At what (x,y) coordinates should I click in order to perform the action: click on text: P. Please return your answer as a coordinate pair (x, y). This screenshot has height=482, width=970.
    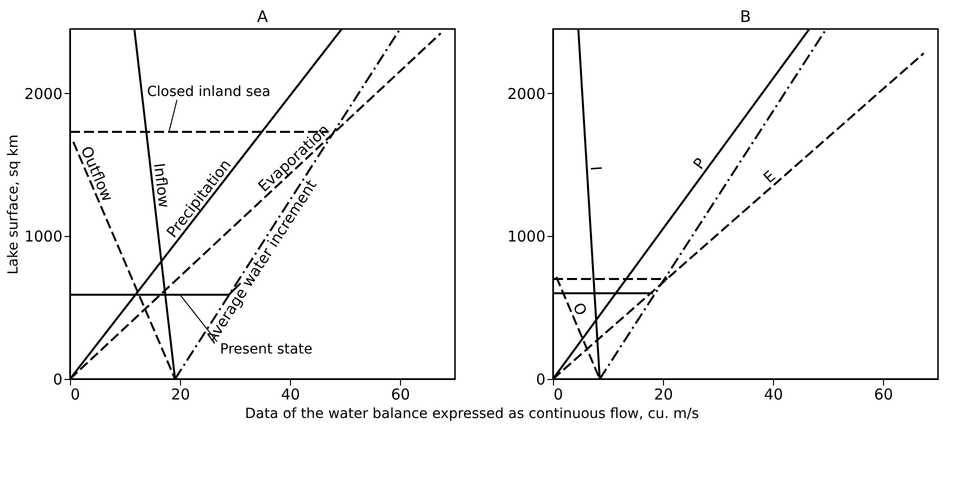
    Looking at the image, I should click on (700, 163).